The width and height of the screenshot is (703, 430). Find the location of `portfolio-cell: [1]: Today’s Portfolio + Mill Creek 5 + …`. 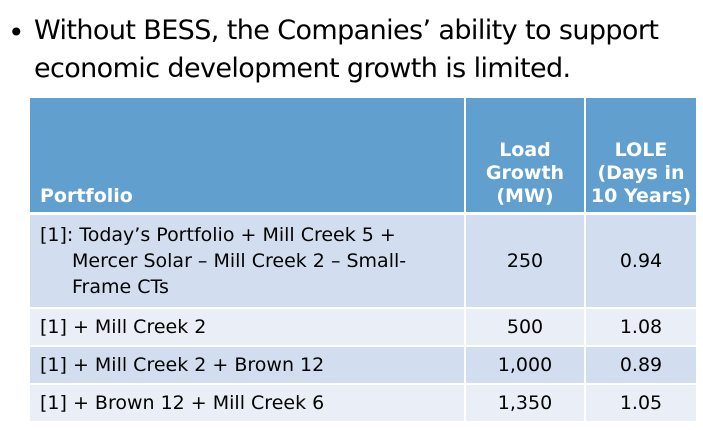

portfolio-cell: [1]: Today’s Portfolio + Mill Creek 5 + … is located at coordinates (248, 261).